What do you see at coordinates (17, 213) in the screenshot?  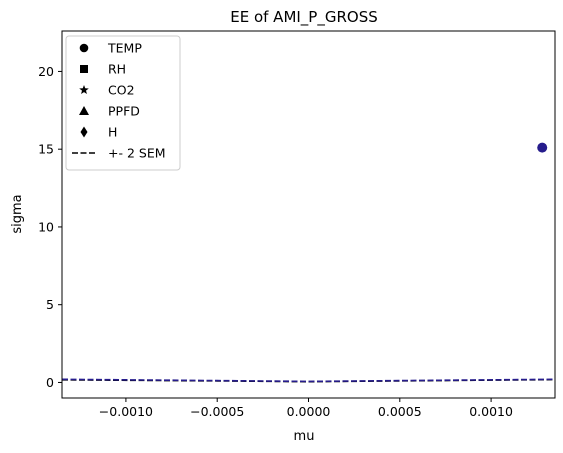 I see `y-axis-label: sigma` at bounding box center [17, 213].